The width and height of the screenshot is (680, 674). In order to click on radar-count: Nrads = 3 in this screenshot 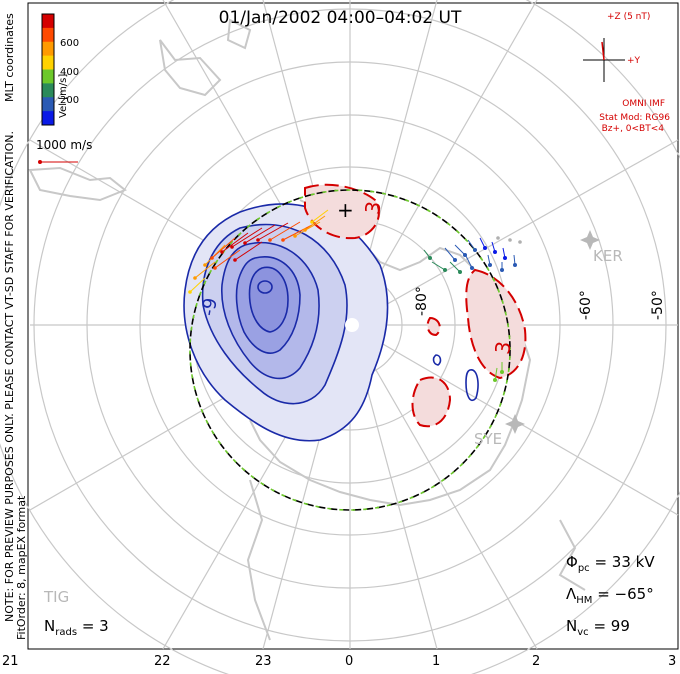, I will do `click(76, 627)`.